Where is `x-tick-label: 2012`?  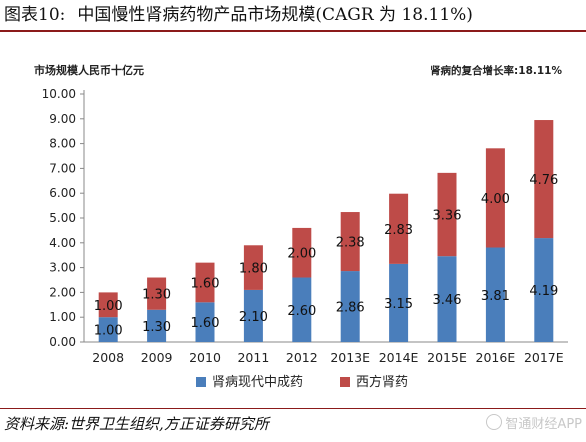 x-tick-label: 2012 is located at coordinates (302, 357).